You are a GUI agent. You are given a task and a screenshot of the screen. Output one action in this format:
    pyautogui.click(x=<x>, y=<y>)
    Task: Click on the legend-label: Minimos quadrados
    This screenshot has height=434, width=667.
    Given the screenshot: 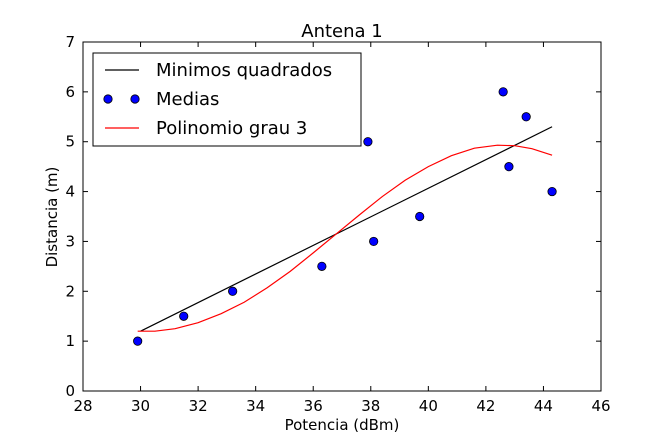 What is the action you would take?
    pyautogui.click(x=244, y=70)
    